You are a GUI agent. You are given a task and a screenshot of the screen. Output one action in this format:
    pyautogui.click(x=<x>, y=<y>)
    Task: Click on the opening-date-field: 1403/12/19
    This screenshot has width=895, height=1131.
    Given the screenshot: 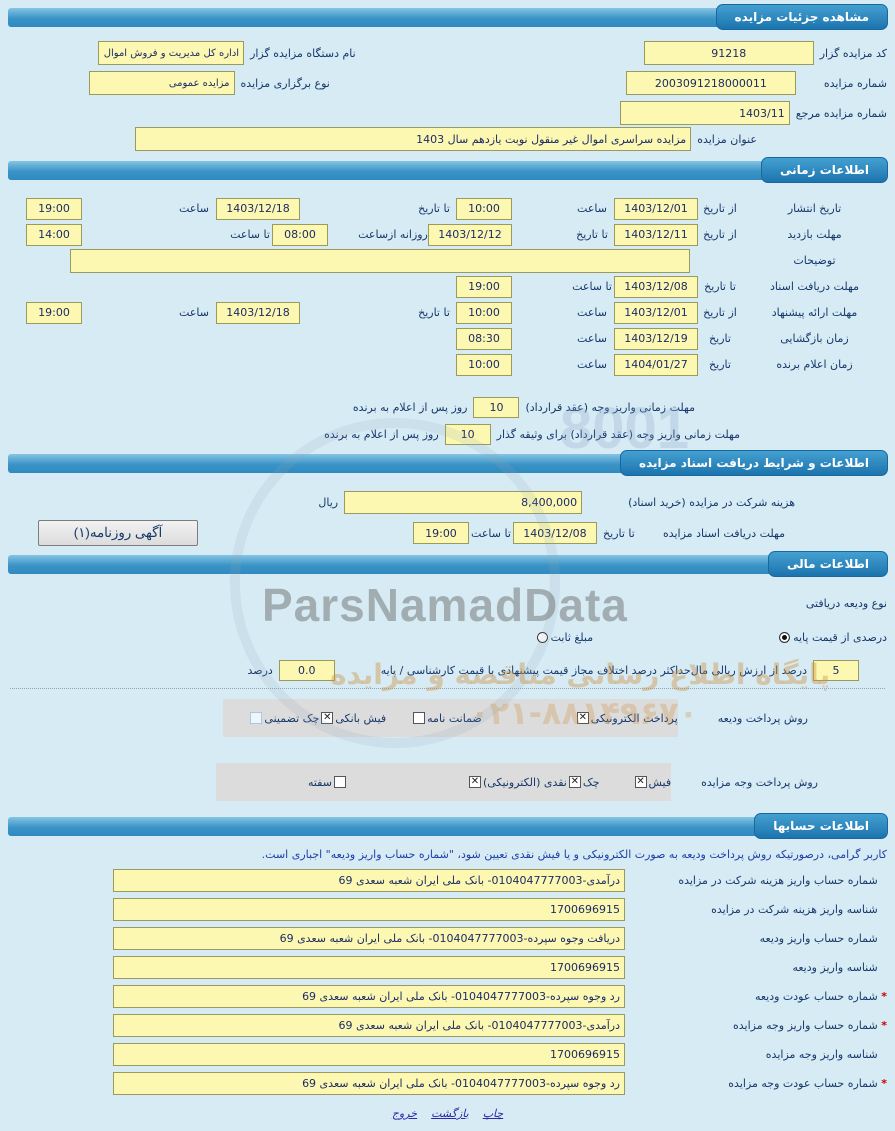 What is the action you would take?
    pyautogui.click(x=656, y=338)
    